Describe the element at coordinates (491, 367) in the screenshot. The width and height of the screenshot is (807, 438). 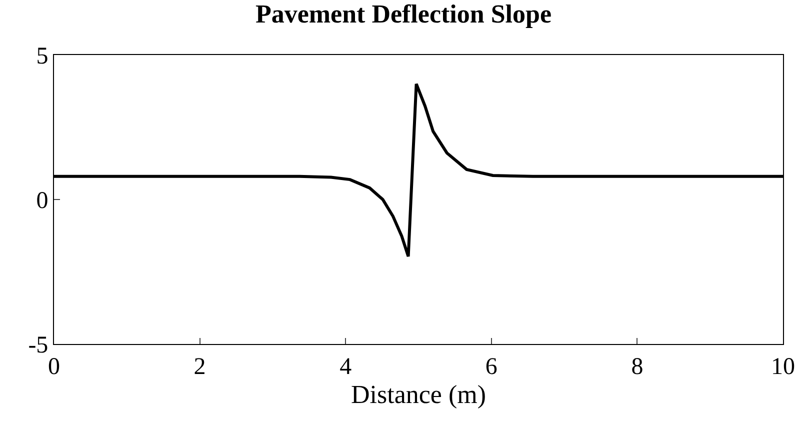
I see `x-tick-label: 6` at that location.